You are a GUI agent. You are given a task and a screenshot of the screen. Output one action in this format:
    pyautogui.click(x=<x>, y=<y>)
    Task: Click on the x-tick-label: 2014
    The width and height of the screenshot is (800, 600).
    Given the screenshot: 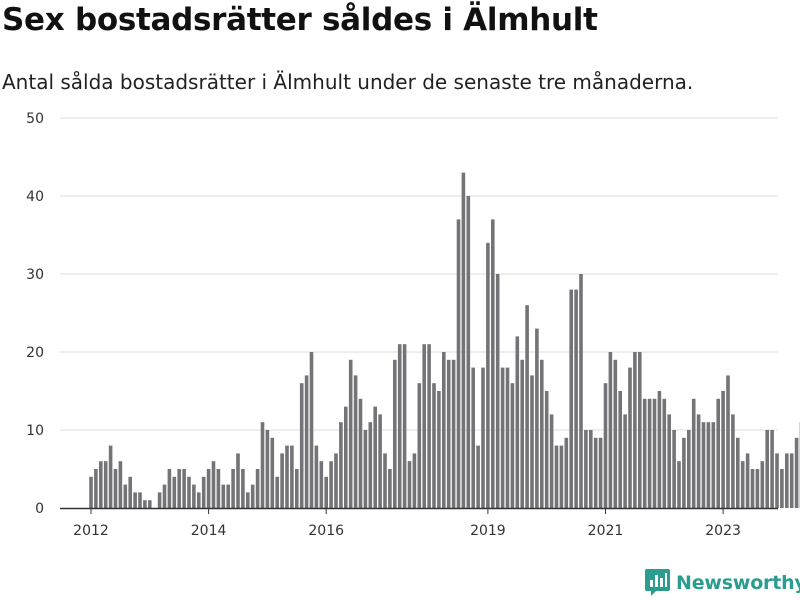 What is the action you would take?
    pyautogui.click(x=209, y=531)
    